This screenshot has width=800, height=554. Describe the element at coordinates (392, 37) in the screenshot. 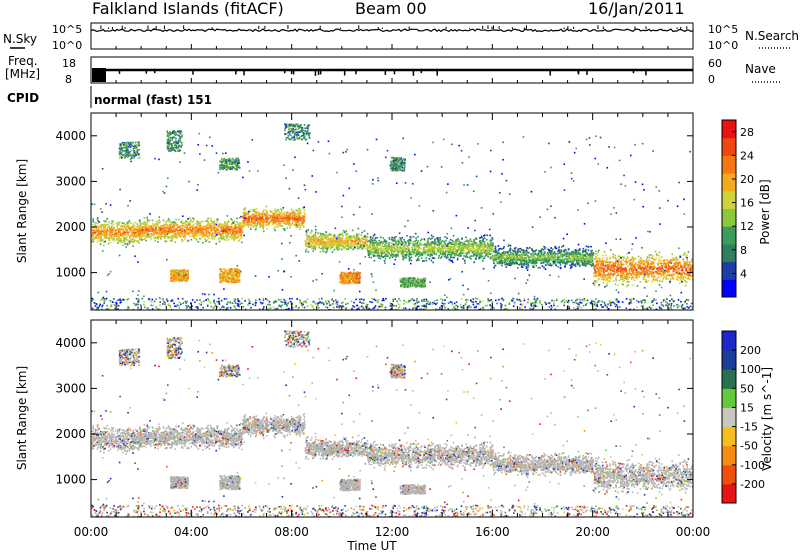

I see `noise-strip-trace` at that location.